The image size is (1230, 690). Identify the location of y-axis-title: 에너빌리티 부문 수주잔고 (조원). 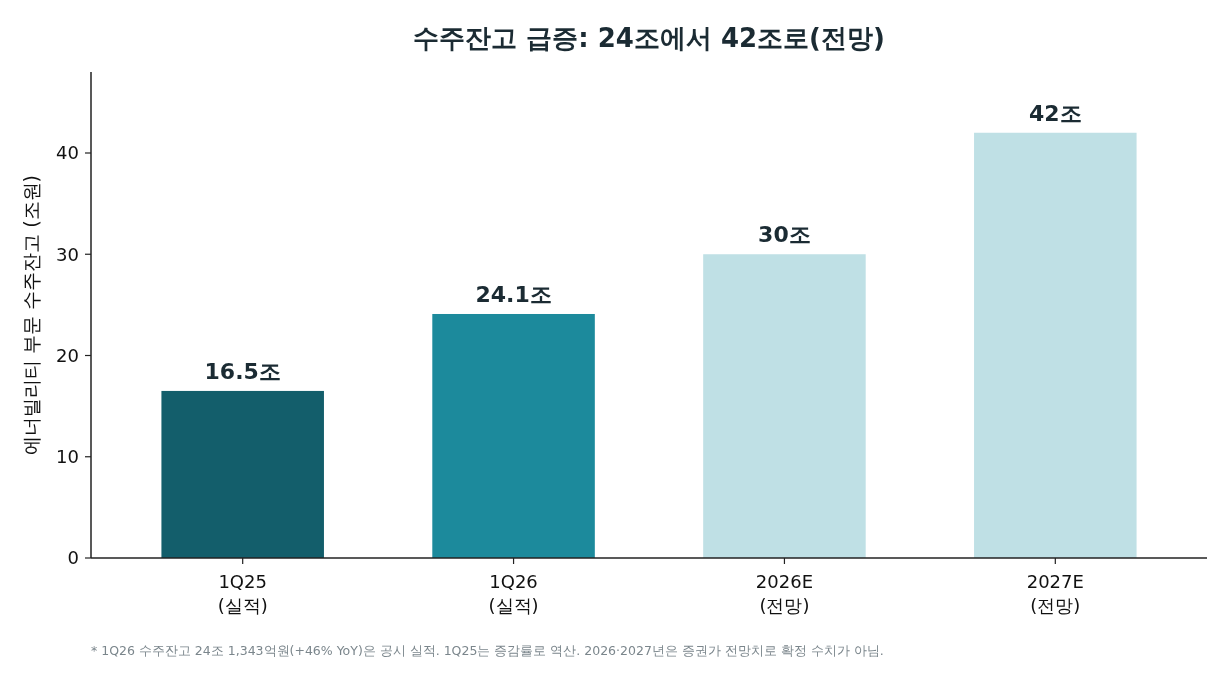
(31, 315).